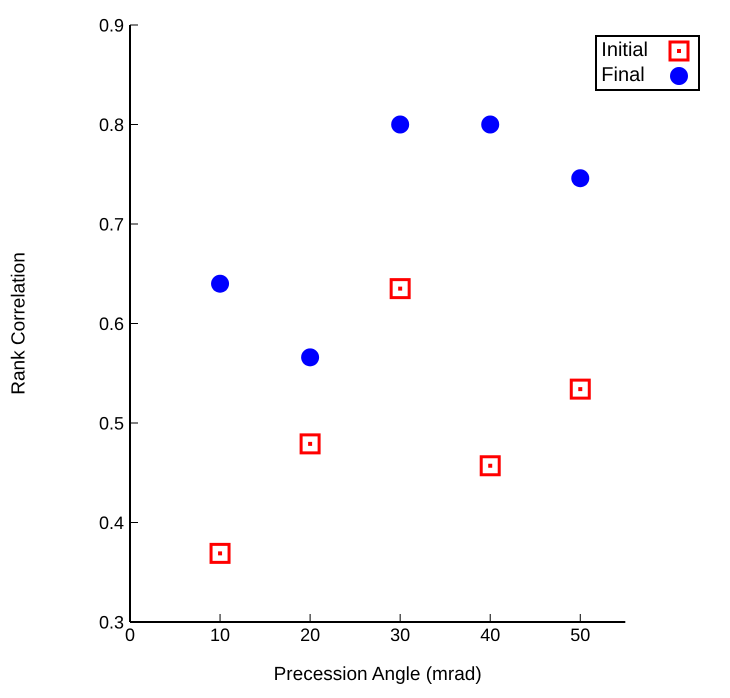  I want to click on x-tick-label: 30, so click(400, 634).